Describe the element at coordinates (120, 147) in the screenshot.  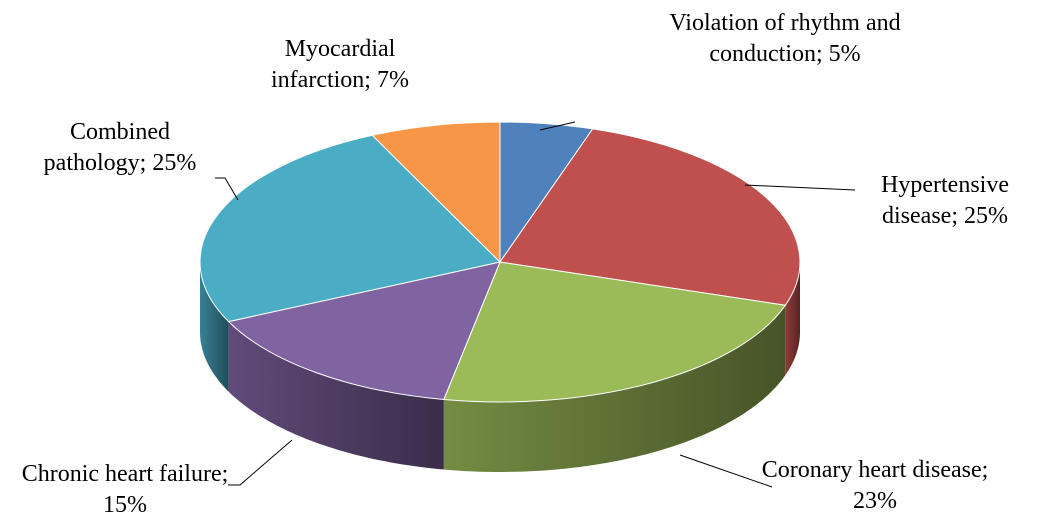
I see `data-label: Combined pathology; 25%` at that location.